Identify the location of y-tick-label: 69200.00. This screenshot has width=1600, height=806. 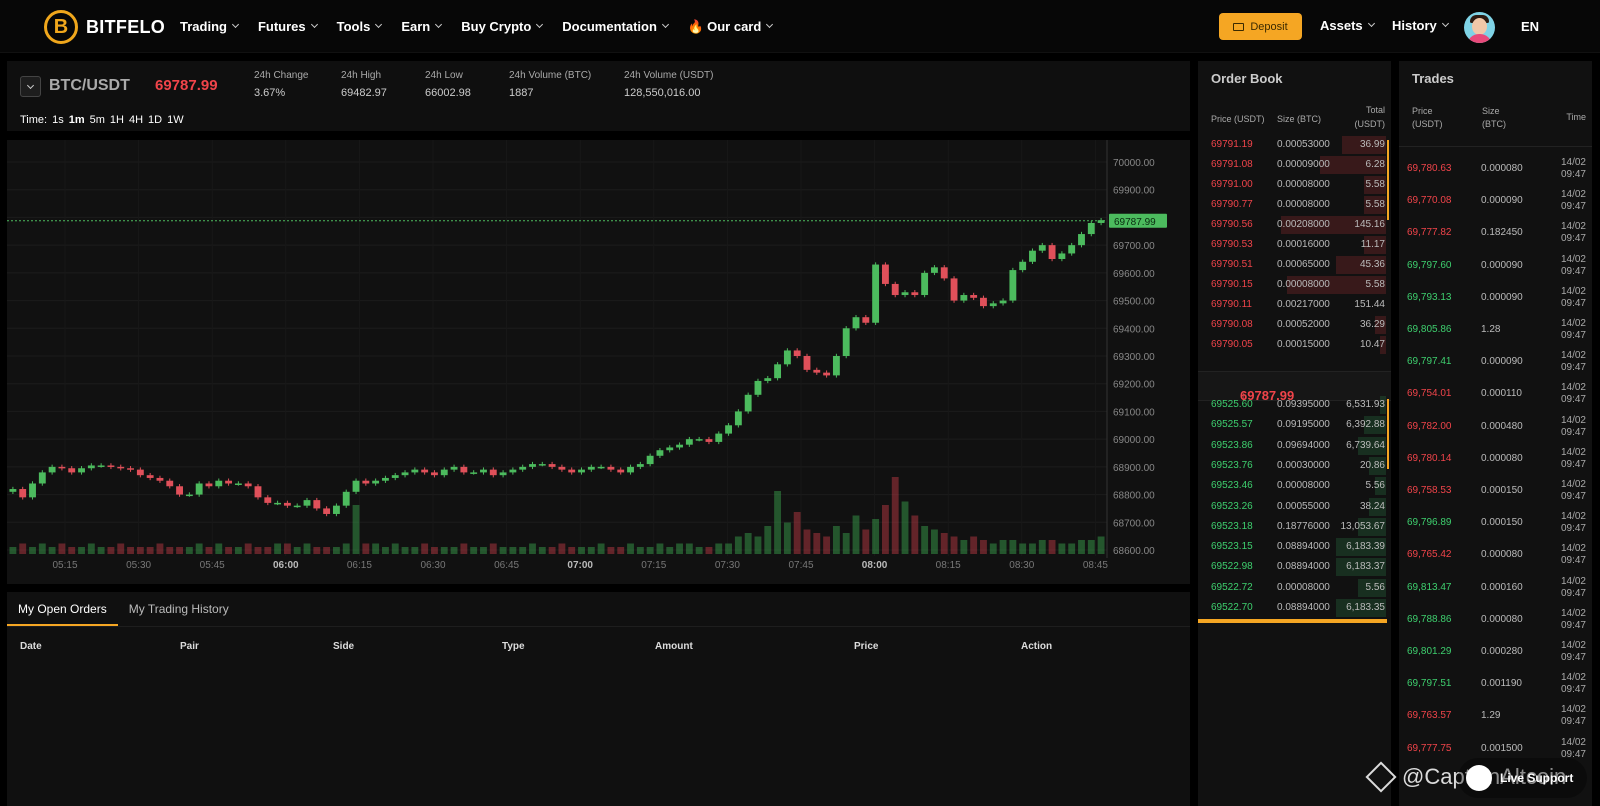
(1134, 385).